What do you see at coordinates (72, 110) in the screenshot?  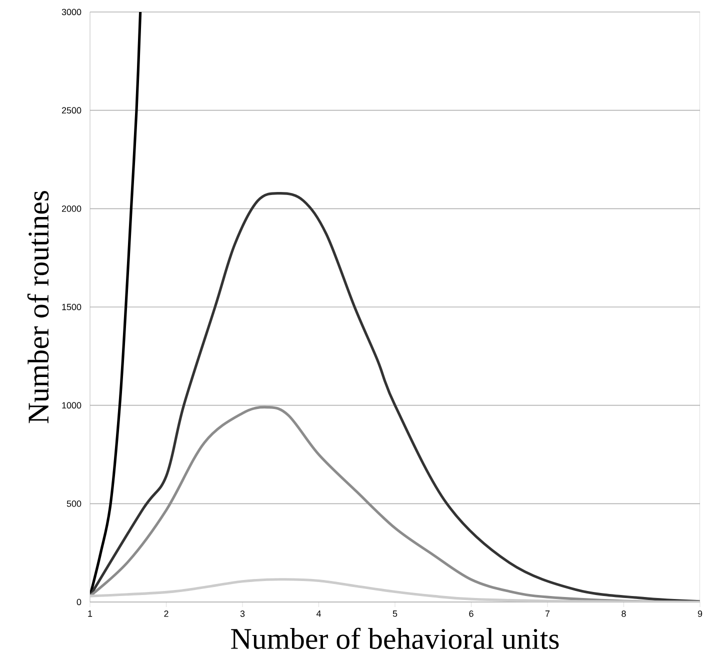 I see `y-tick-label: 2500` at bounding box center [72, 110].